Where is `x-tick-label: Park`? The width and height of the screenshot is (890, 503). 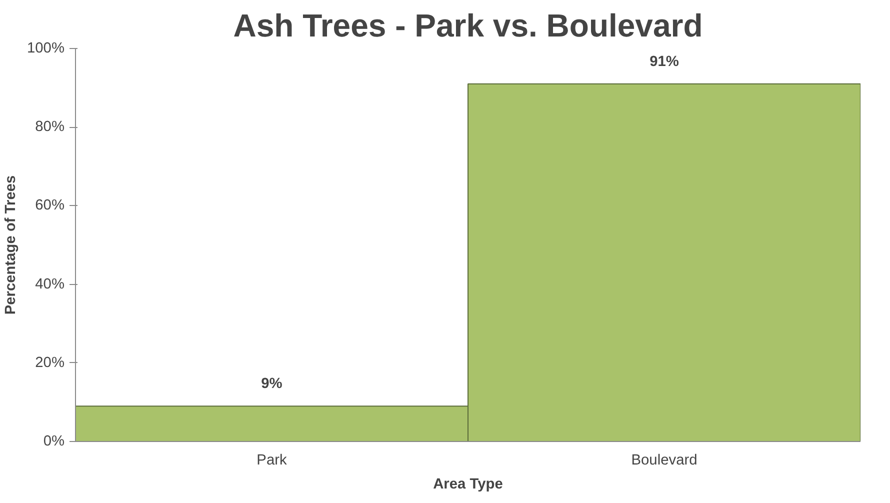 x-tick-label: Park is located at coordinates (272, 460).